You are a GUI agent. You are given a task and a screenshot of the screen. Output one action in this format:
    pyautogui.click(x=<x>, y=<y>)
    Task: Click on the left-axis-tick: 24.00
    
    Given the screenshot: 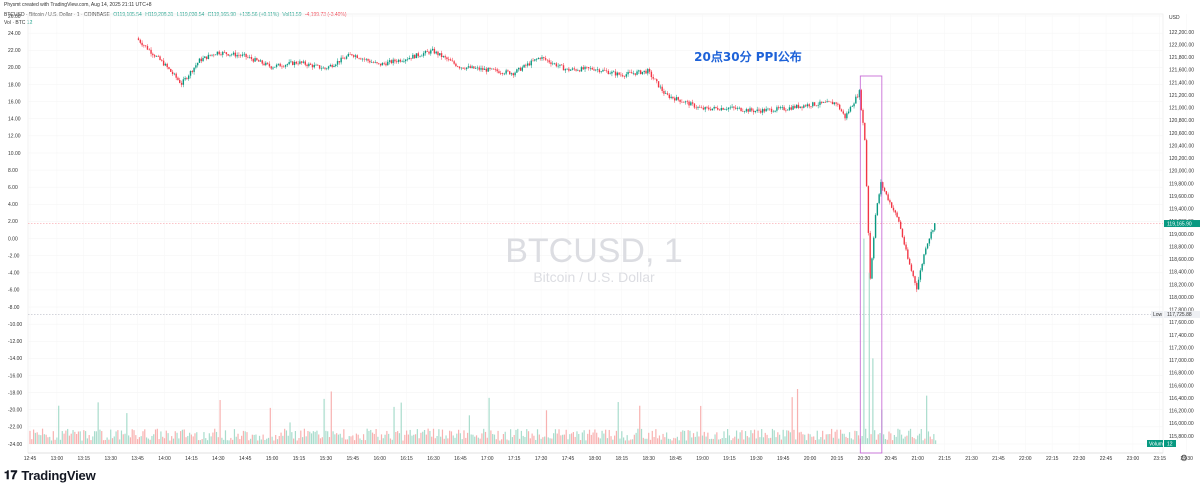 What is the action you would take?
    pyautogui.click(x=14, y=34)
    